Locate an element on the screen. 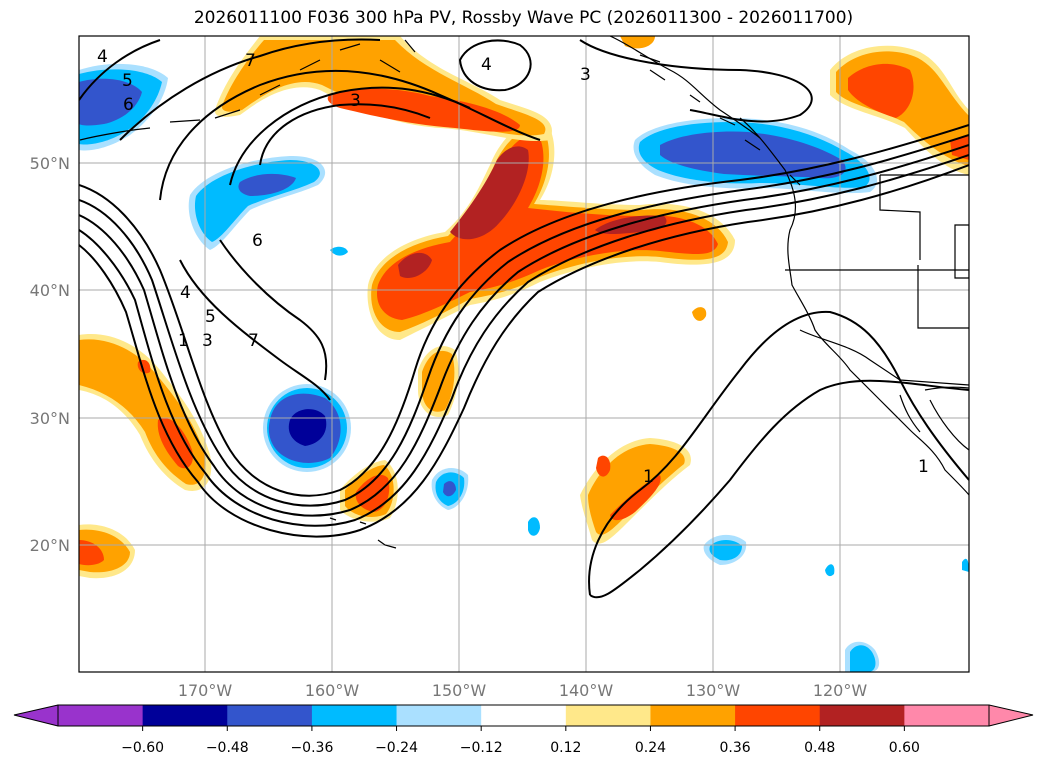 Image resolution: width=1047 pixels, height=765 pixels. svg-text: 40°N is located at coordinates (50, 290).